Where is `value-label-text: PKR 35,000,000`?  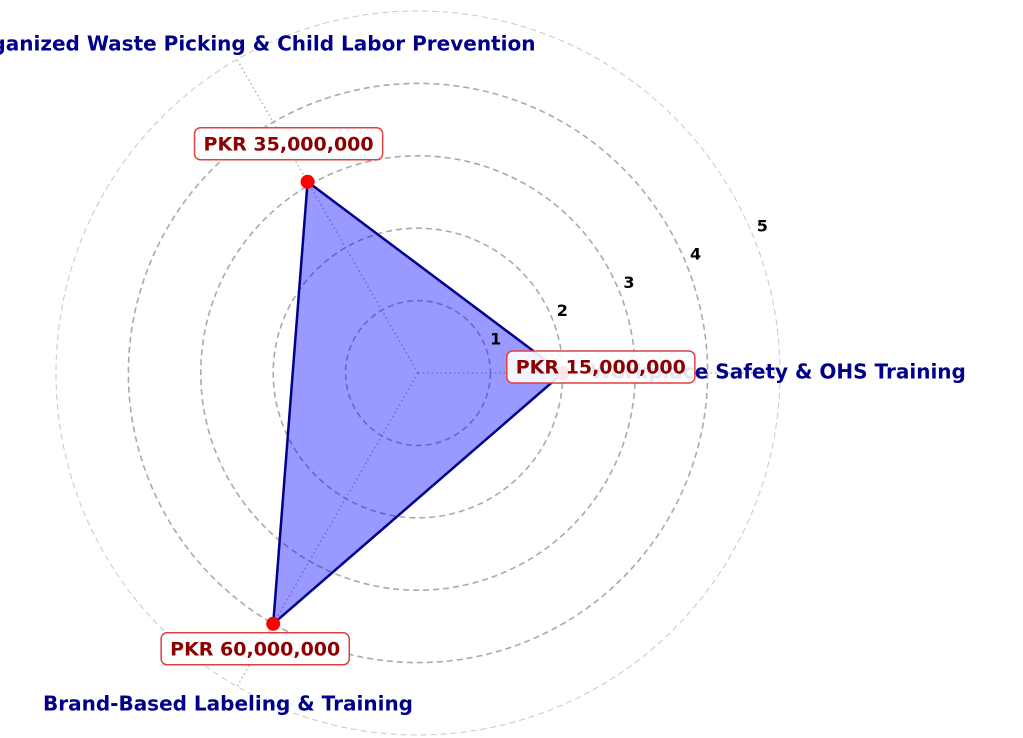
value-label-text: PKR 35,000,000 is located at coordinates (289, 144).